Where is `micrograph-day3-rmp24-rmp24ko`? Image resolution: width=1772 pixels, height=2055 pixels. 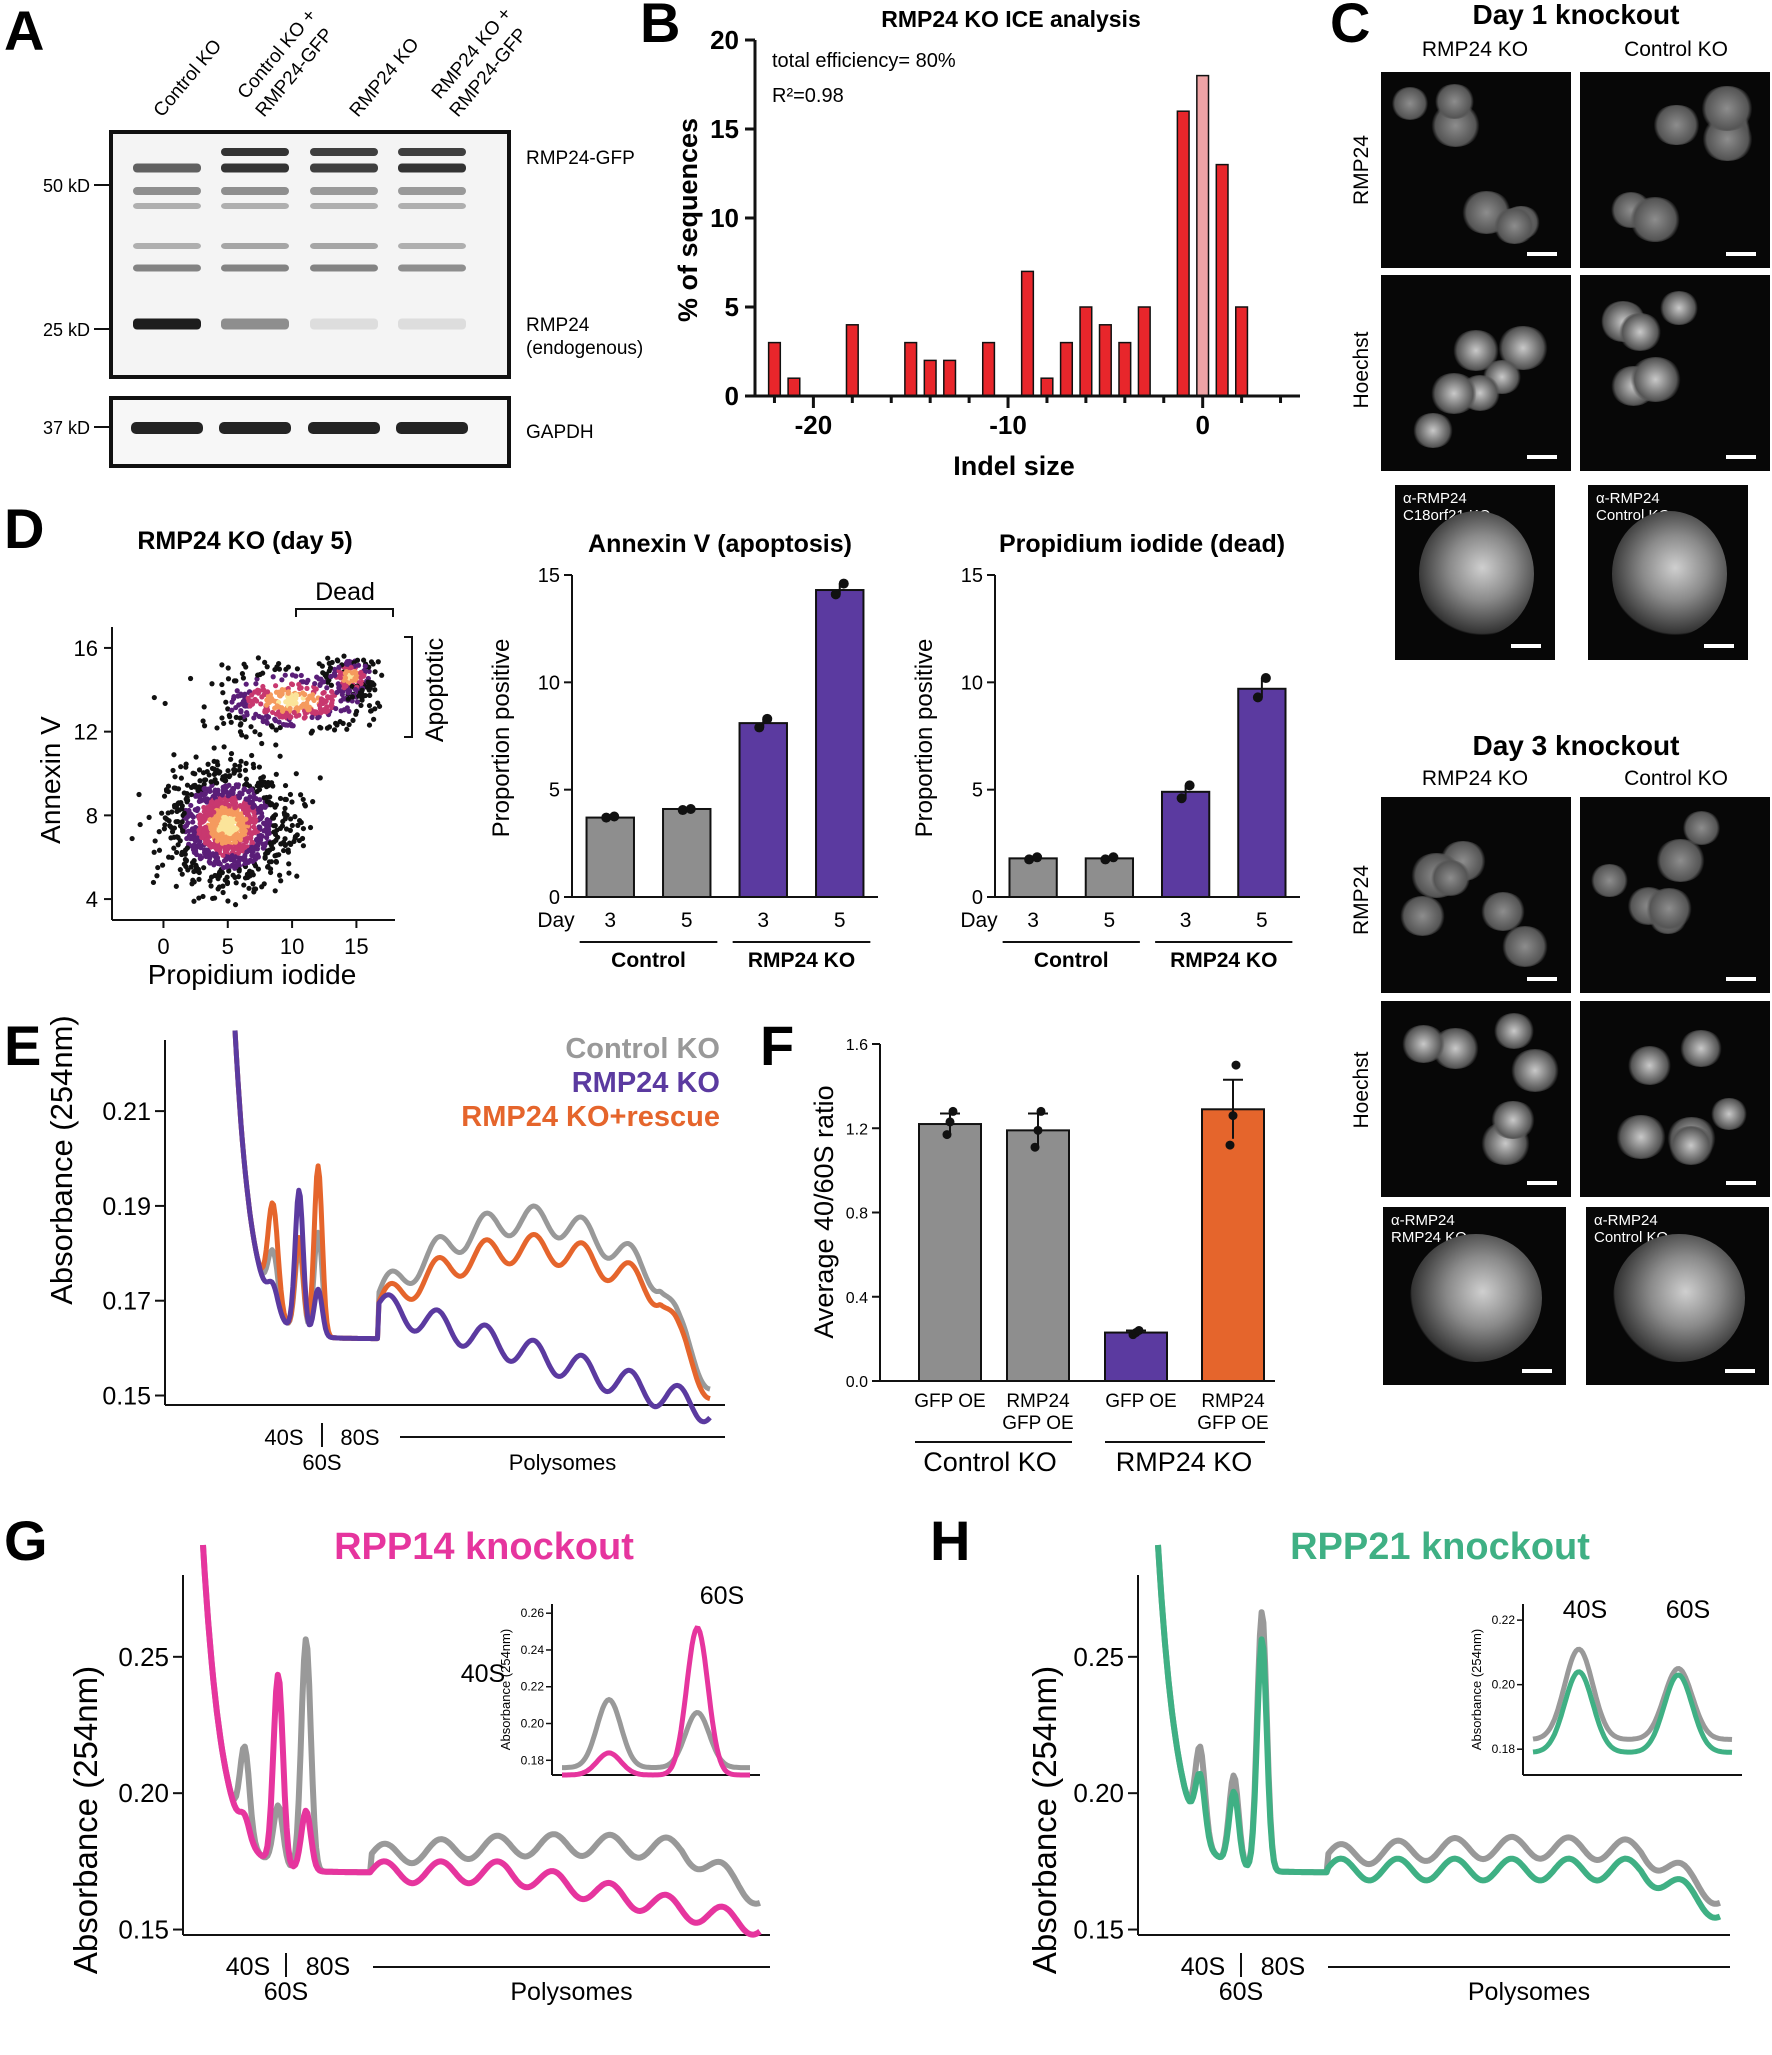 micrograph-day3-rmp24-rmp24ko is located at coordinates (1476, 895).